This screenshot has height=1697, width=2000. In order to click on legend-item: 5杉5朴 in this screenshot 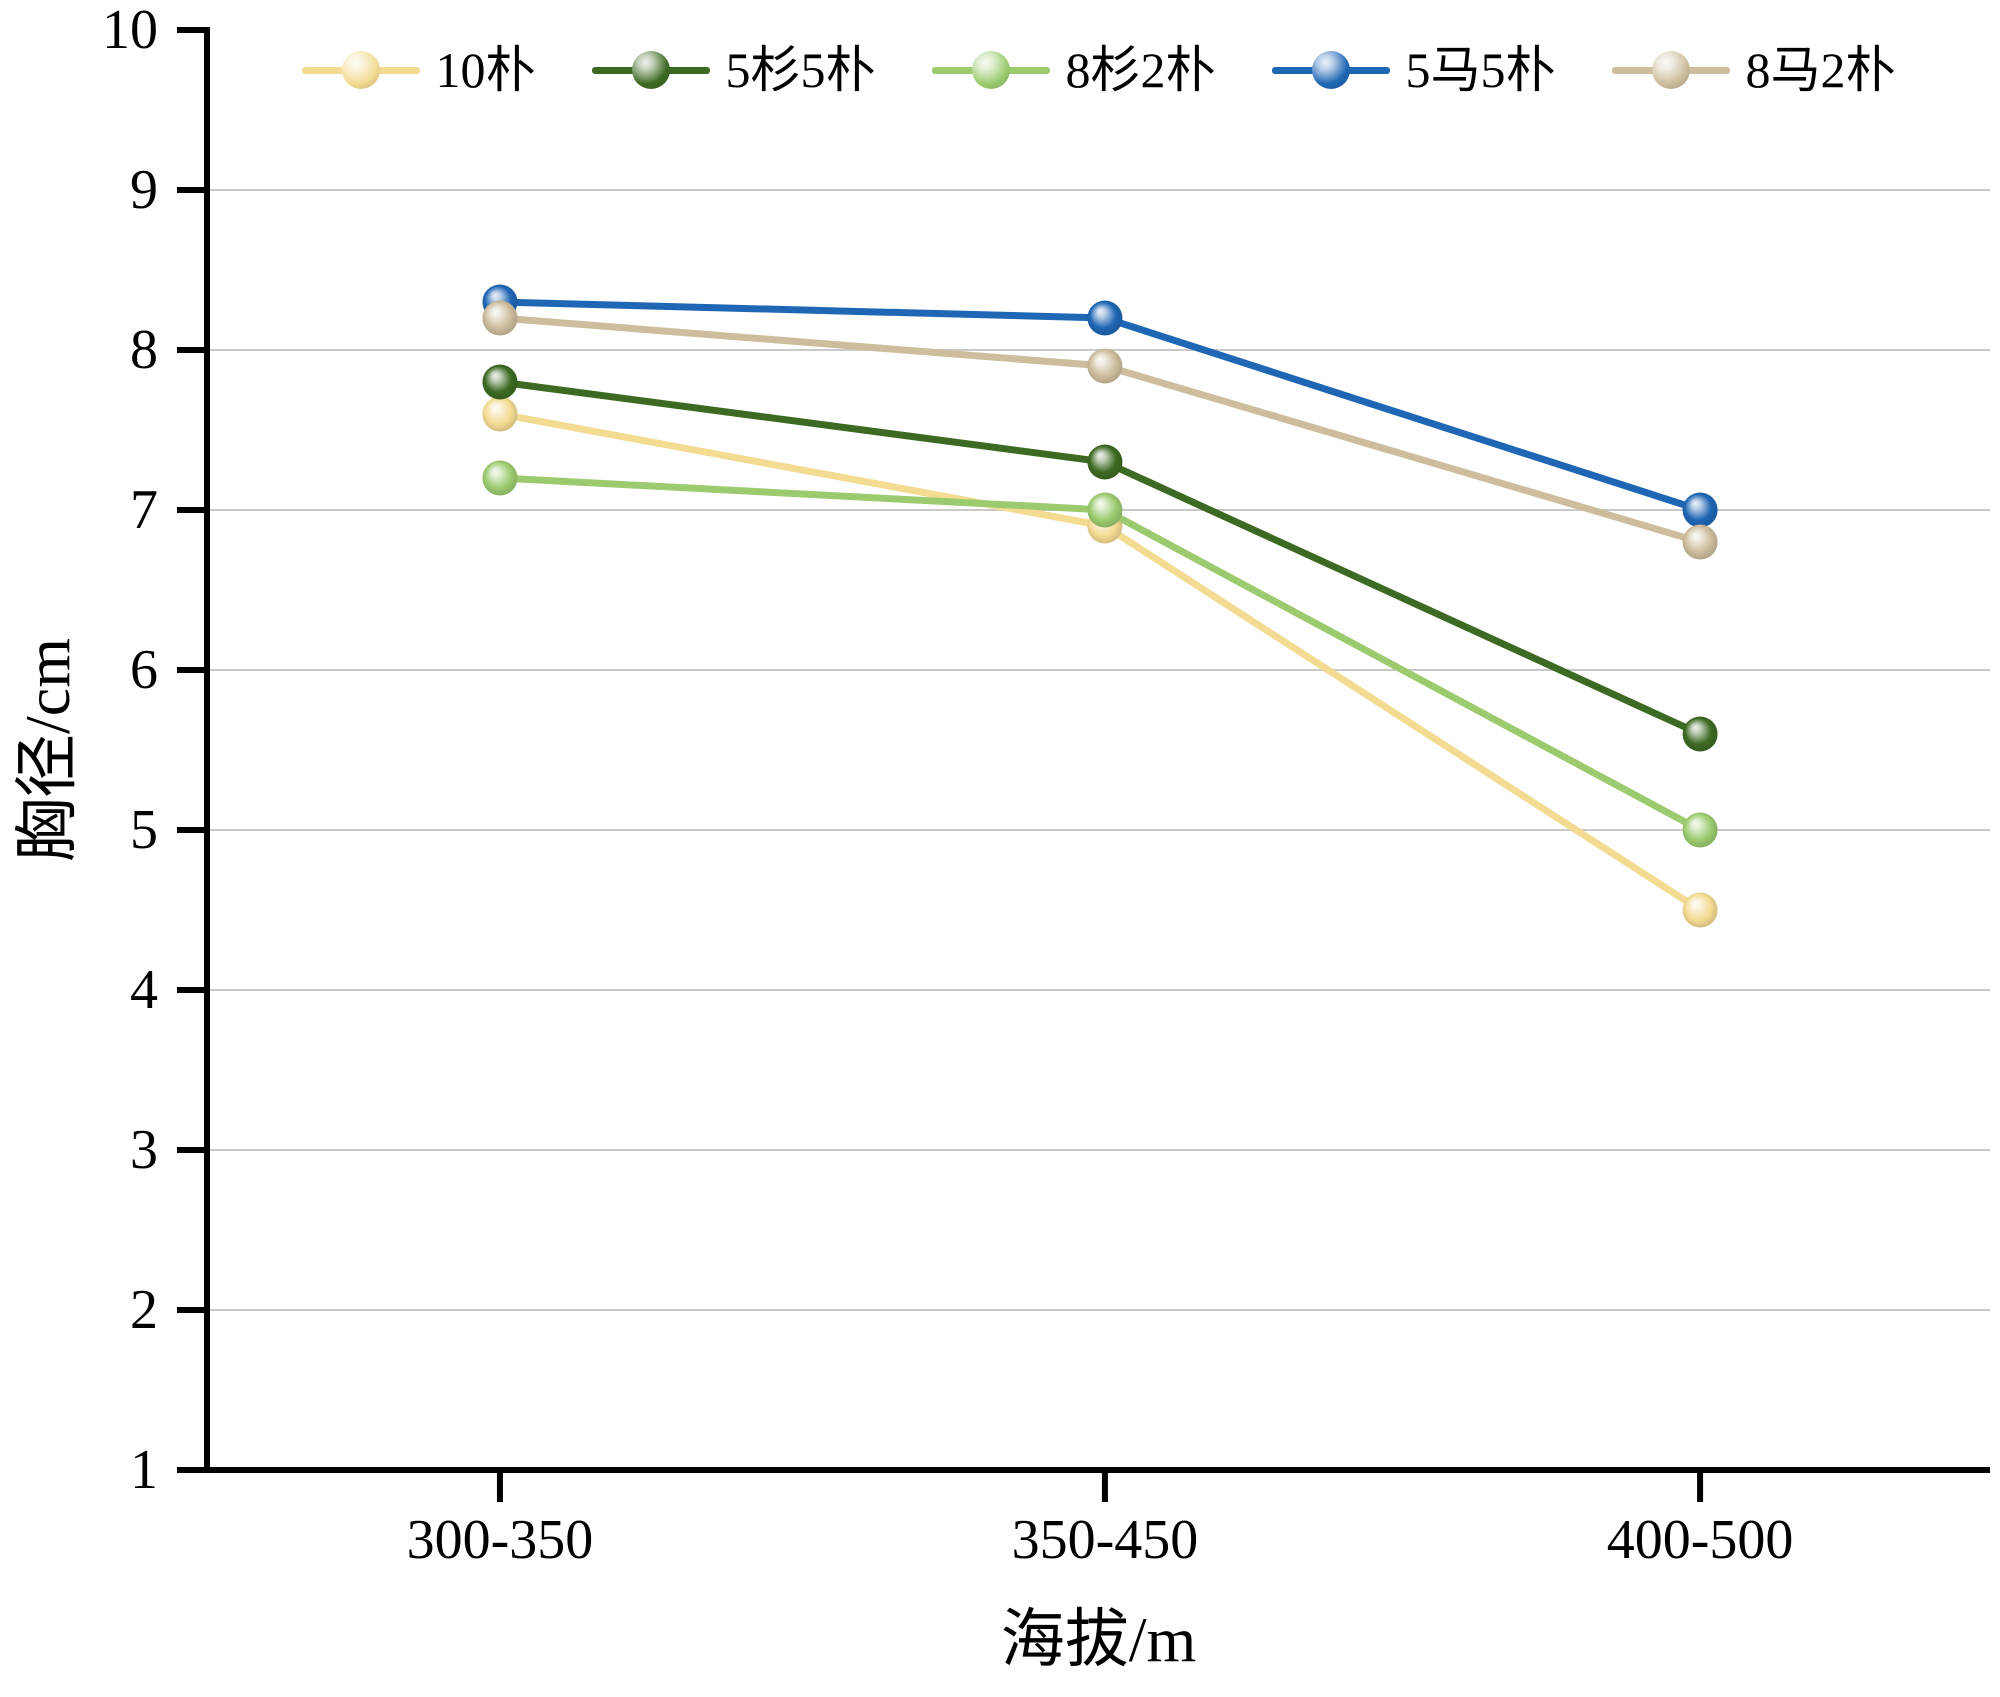, I will do `click(733, 70)`.